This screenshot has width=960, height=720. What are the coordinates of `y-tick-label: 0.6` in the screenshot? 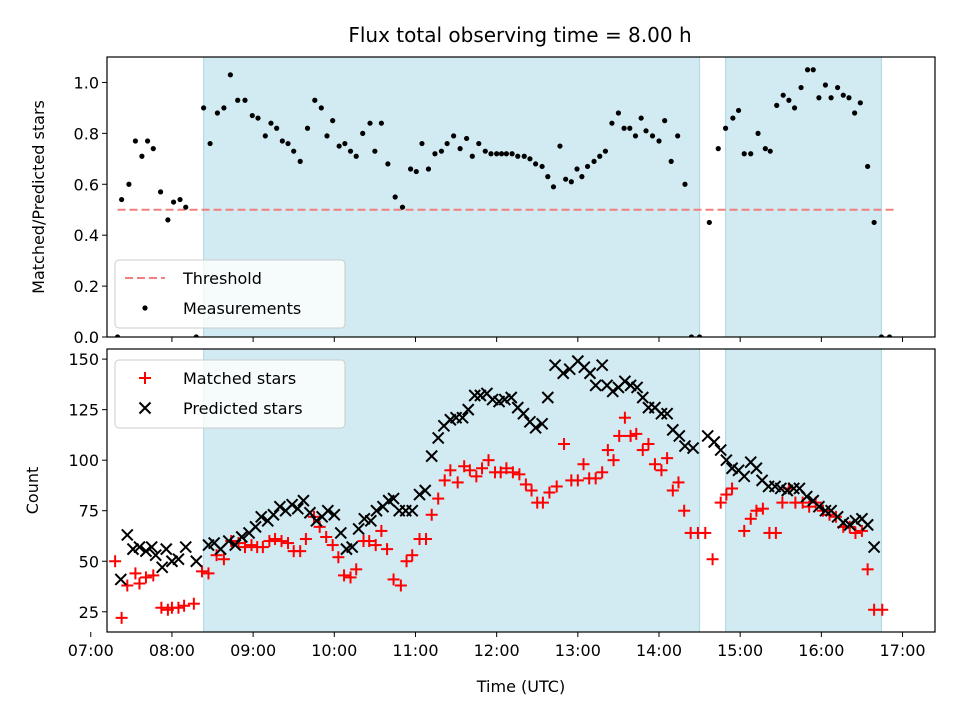 It's located at (86, 184).